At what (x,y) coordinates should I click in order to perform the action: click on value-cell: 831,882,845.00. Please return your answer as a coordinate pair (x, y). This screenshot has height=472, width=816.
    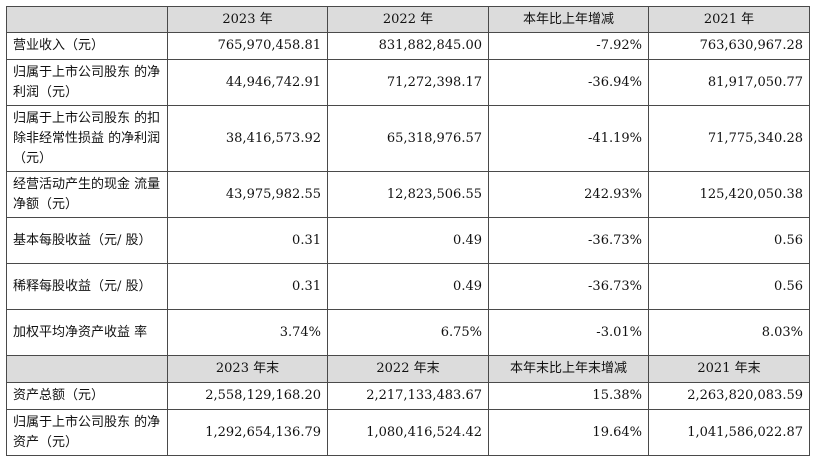
    Looking at the image, I should click on (408, 46).